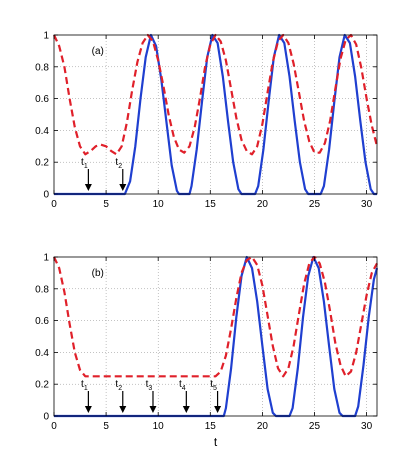  I want to click on time-arrow-t5: t5, so click(216, 396).